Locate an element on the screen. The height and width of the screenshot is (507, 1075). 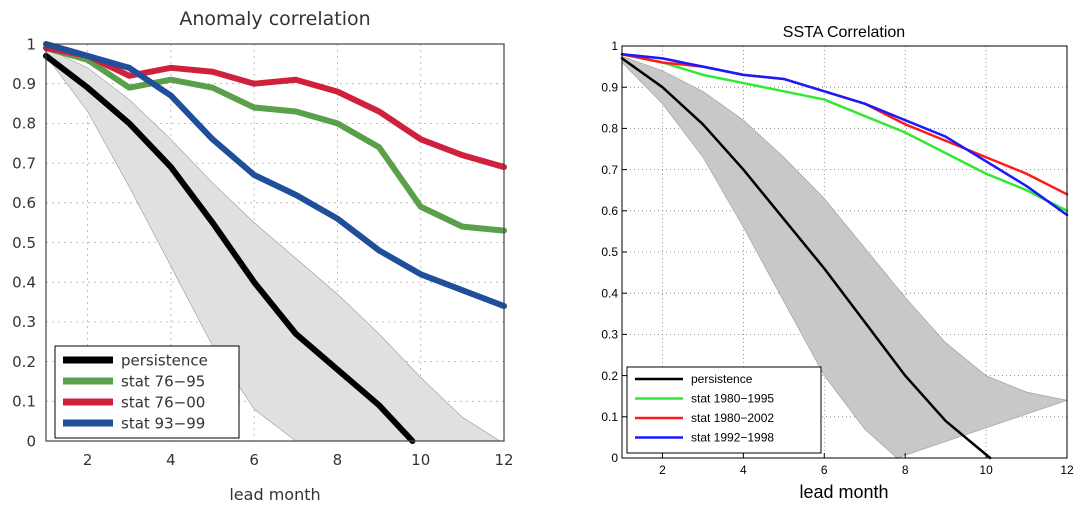
chart-title: SSTA Correlation is located at coordinates (844, 32).